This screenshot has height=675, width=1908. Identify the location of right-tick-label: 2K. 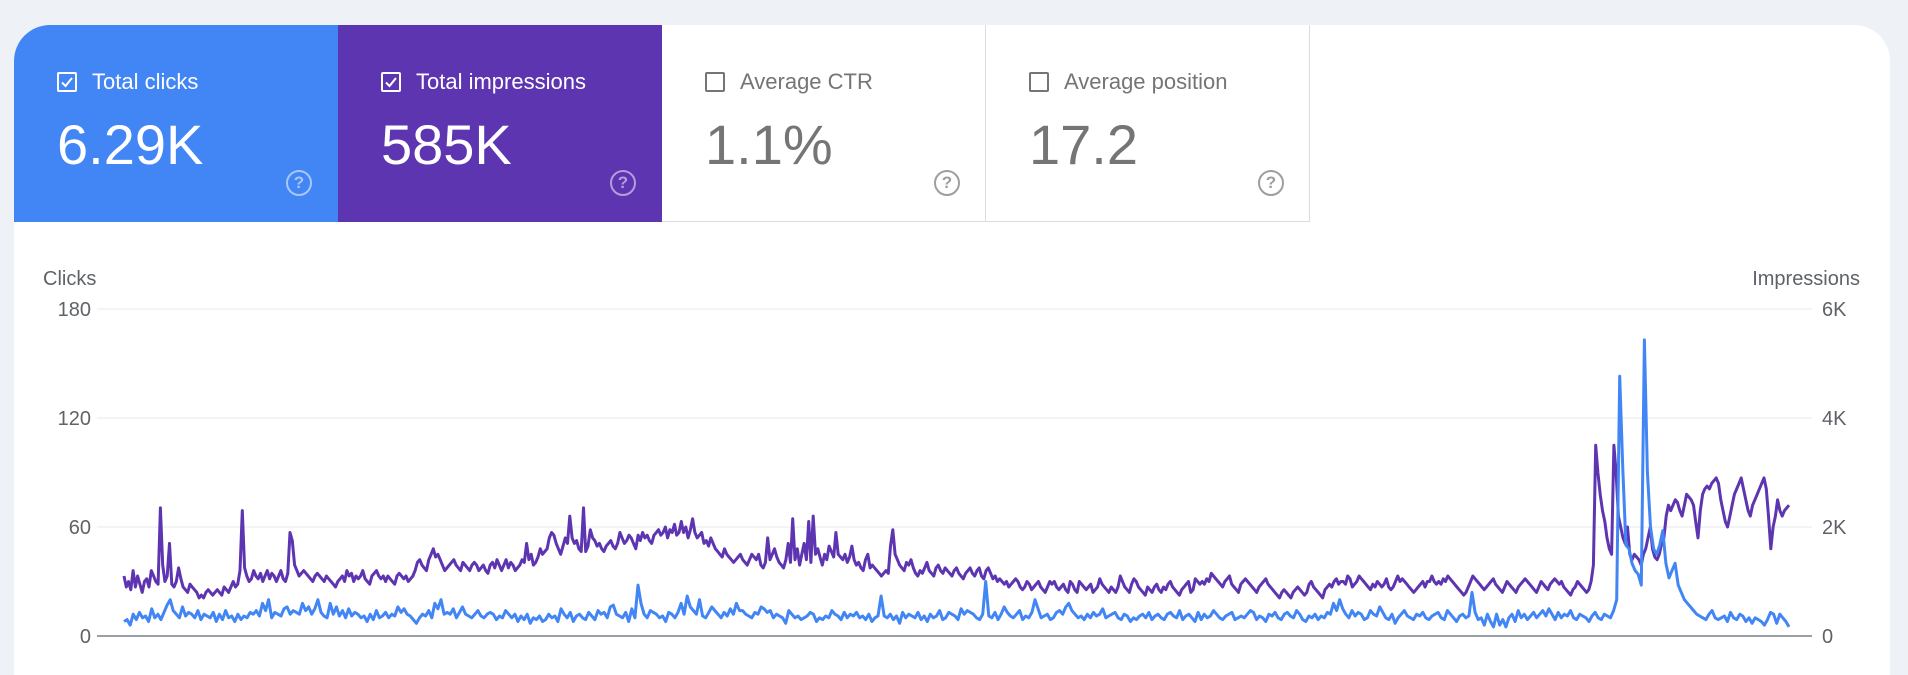
(1834, 528).